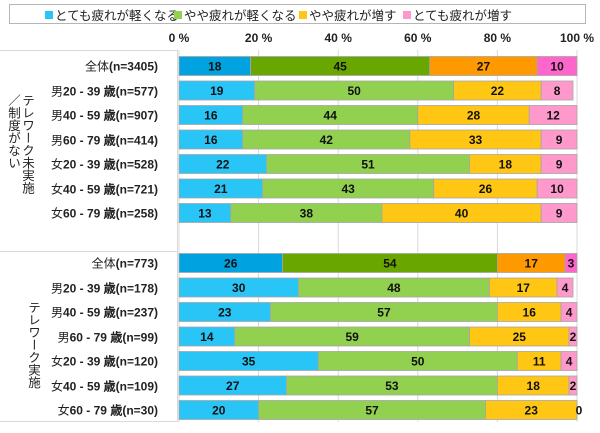  Describe the element at coordinates (89, 251) in the screenshot. I see `group-separator` at that location.